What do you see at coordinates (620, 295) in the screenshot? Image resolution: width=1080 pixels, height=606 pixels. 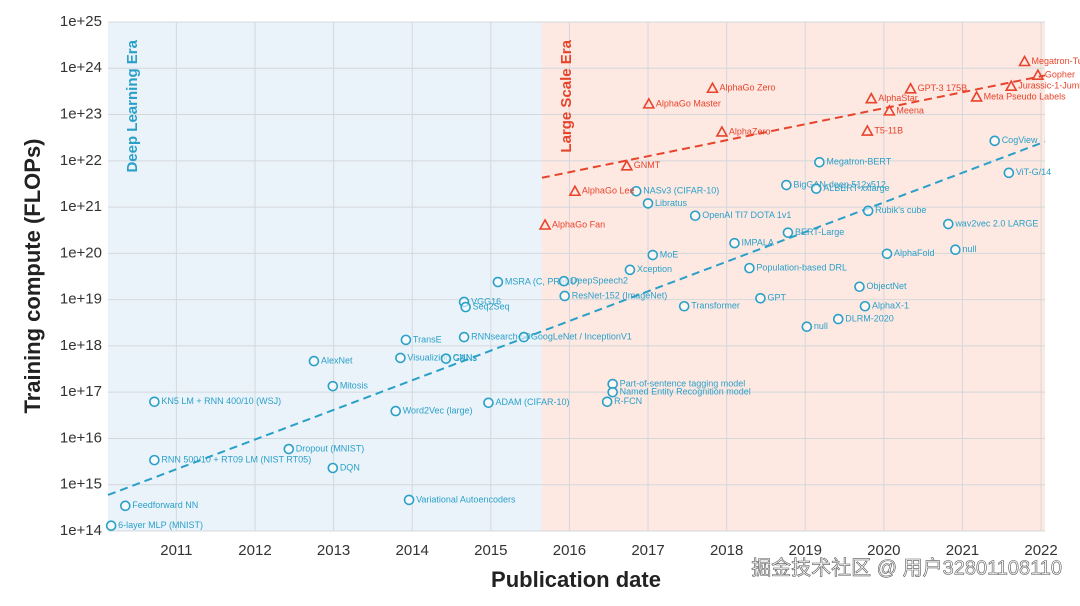 I see `point-label: ResNet-152 (ImageNet)` at bounding box center [620, 295].